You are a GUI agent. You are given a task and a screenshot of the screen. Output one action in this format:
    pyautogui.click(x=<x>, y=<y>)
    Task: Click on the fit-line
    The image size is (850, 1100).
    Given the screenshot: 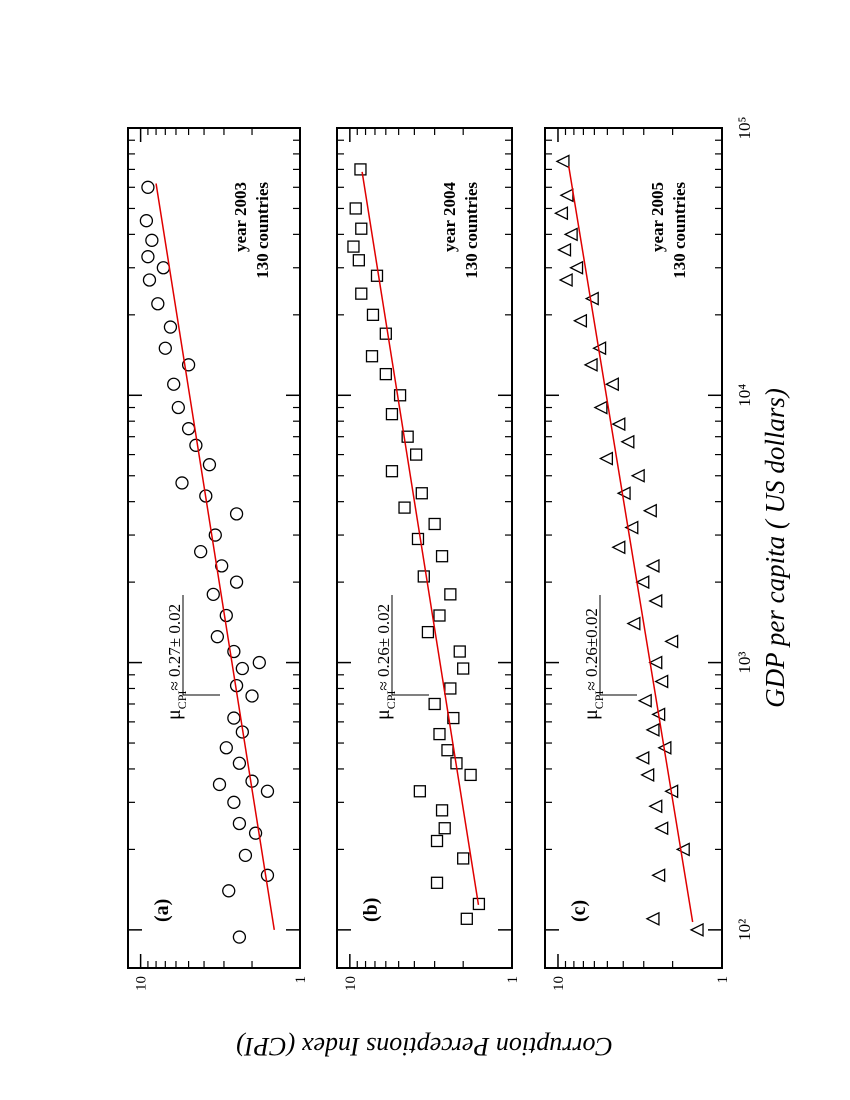 What is the action you would take?
    pyautogui.click(x=215, y=556)
    